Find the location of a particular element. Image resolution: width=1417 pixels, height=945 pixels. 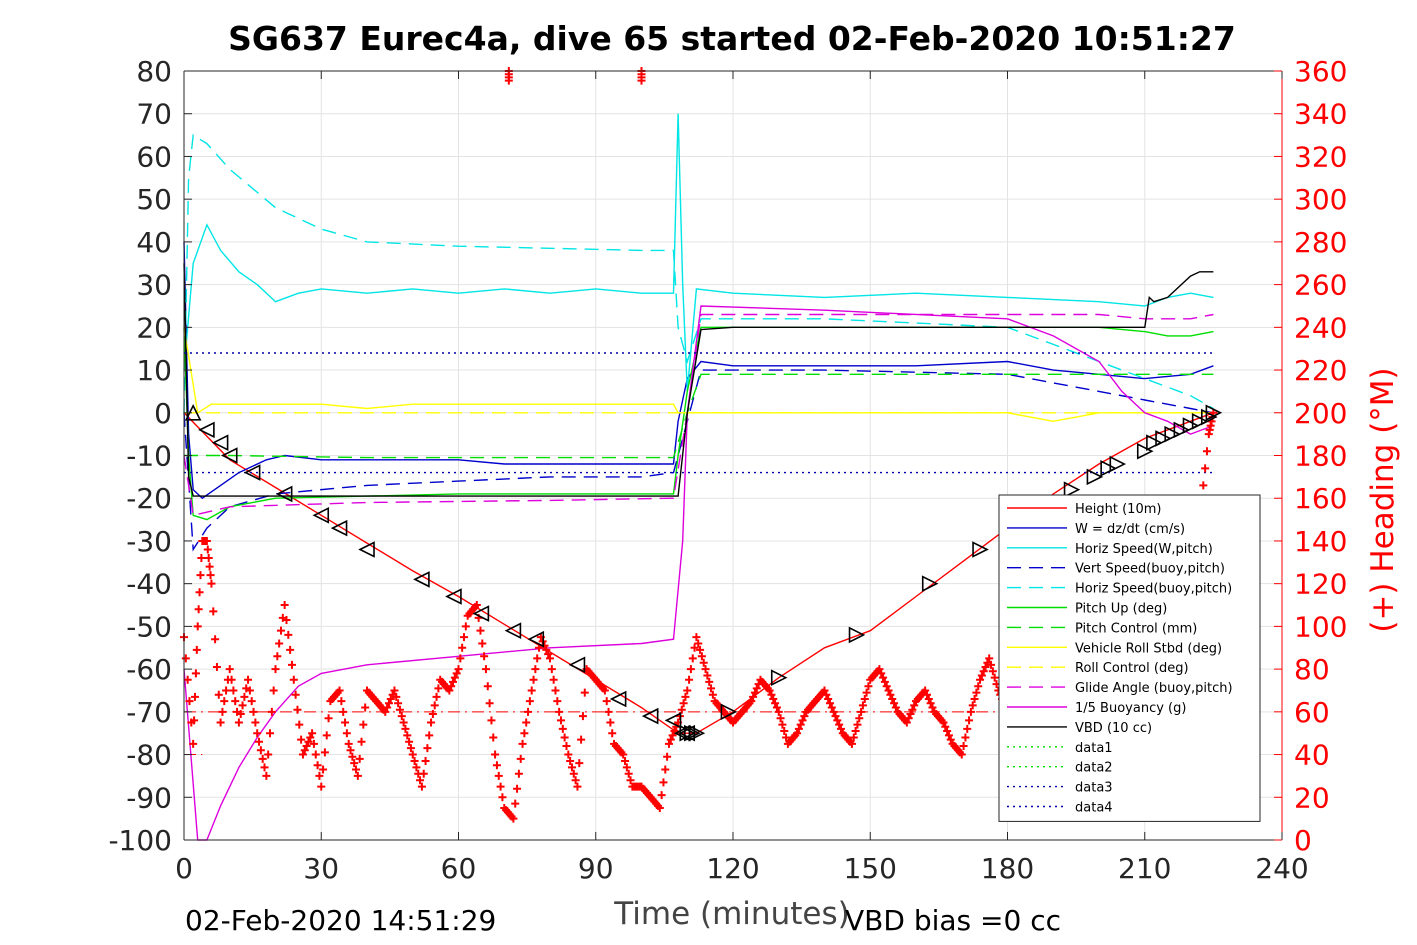

x-tick-label: 210 is located at coordinates (1144, 868).